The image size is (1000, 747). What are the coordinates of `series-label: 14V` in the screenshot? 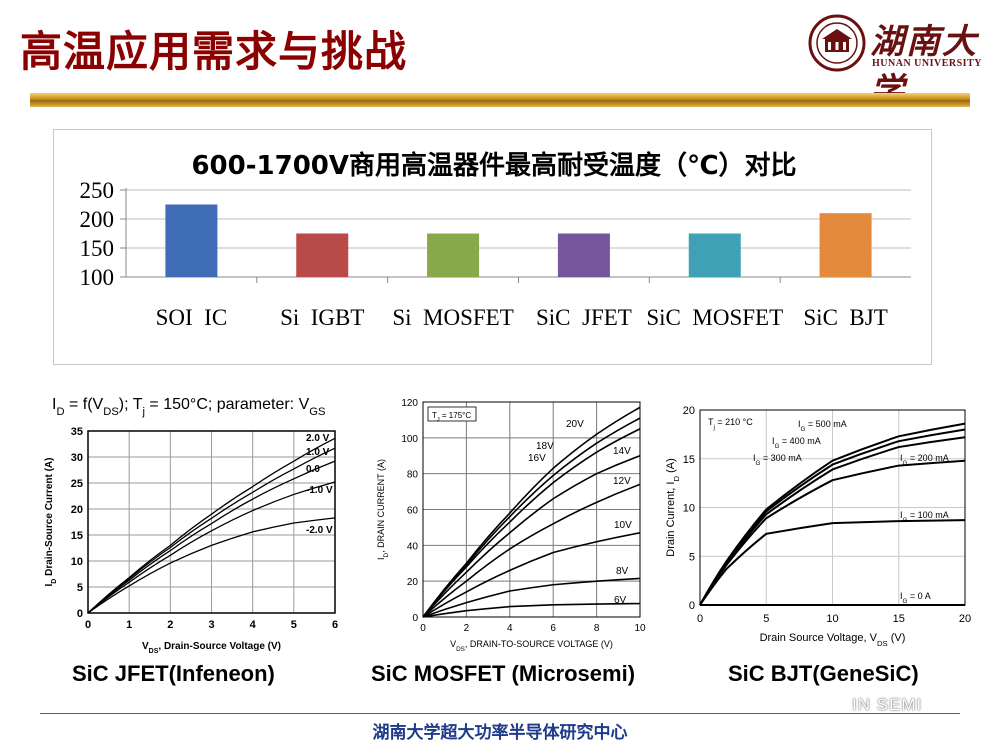 It's located at (622, 451).